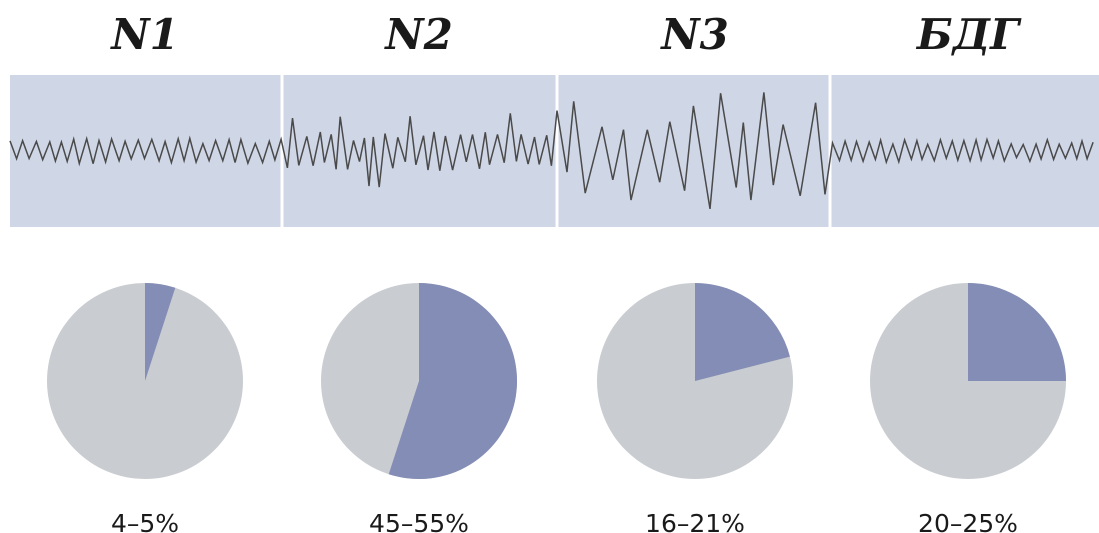  Describe the element at coordinates (419, 521) in the screenshot. I see `percentage-label: 45–55%` at that location.